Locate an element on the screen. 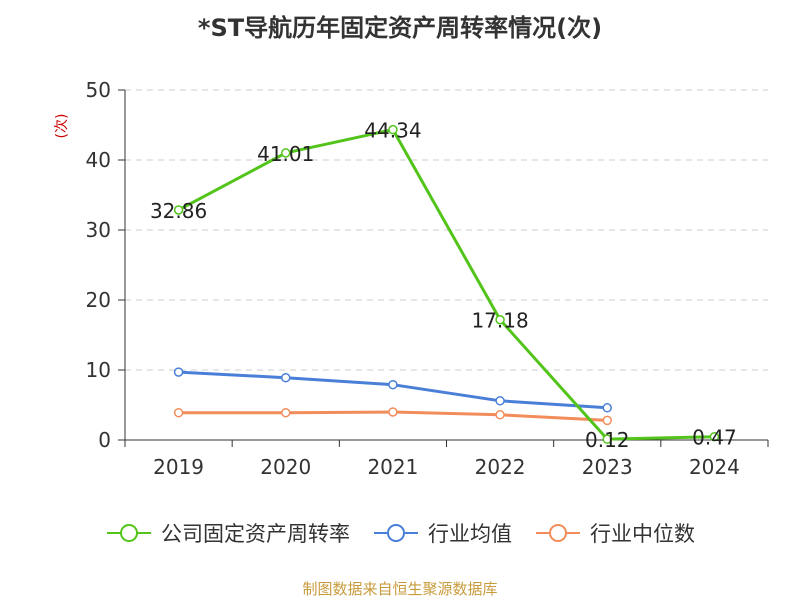  data-label: 0.12 is located at coordinates (607, 440).